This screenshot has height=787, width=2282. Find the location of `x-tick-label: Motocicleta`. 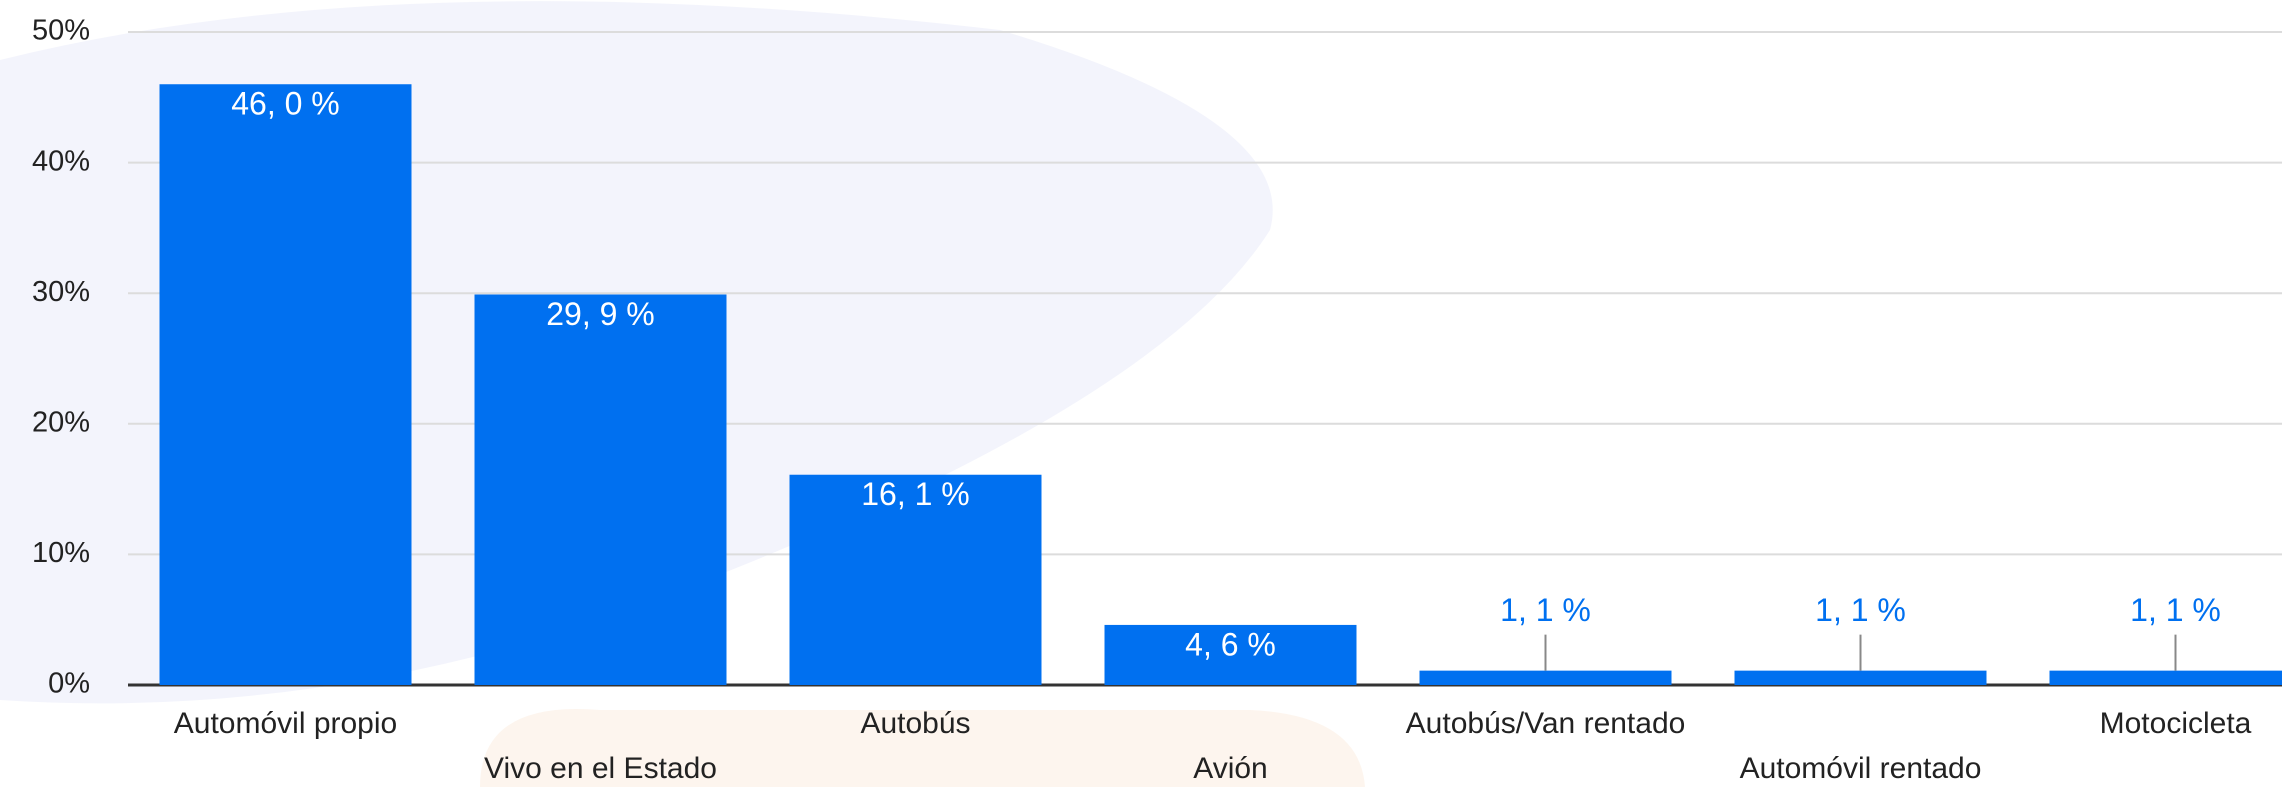

x-tick-label: Motocicleta is located at coordinates (2176, 723).